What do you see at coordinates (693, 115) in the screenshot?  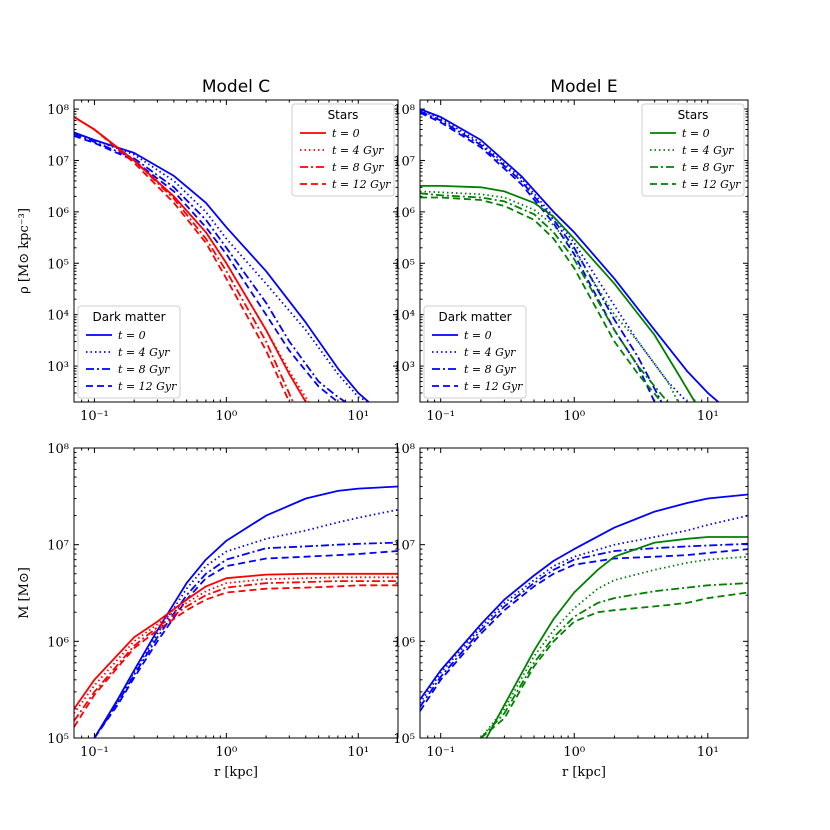 I see `legend-title: Stars` at bounding box center [693, 115].